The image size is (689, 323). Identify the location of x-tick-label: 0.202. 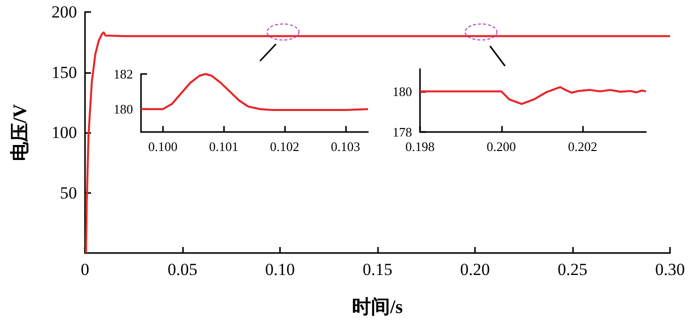
(583, 146).